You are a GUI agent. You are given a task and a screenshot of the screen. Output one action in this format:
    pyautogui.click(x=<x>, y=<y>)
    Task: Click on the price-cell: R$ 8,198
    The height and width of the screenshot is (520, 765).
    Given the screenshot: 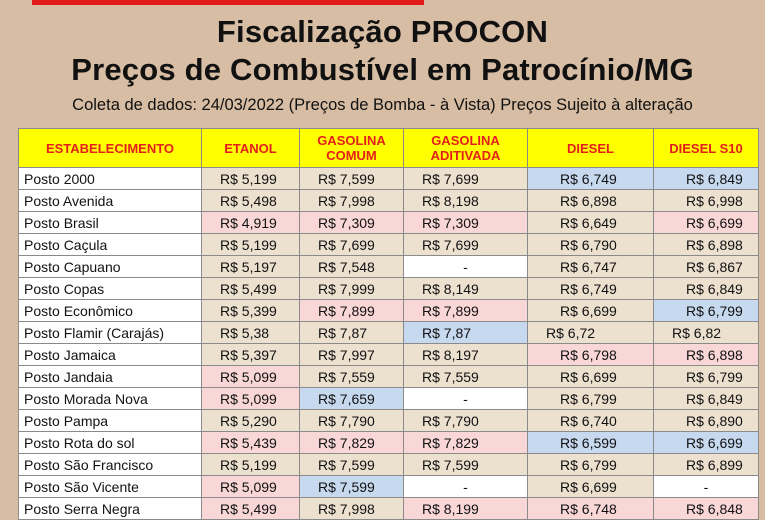 What is the action you would take?
    pyautogui.click(x=465, y=200)
    